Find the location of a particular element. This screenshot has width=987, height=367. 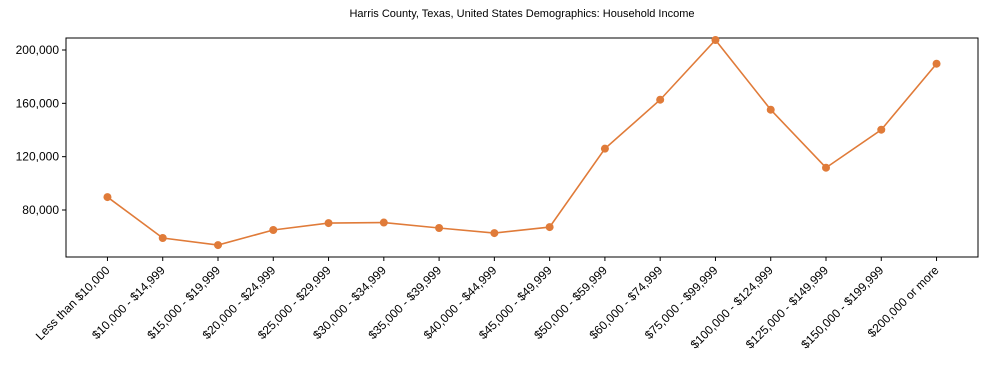

y-tick-label: 200,000 is located at coordinates (38, 50).